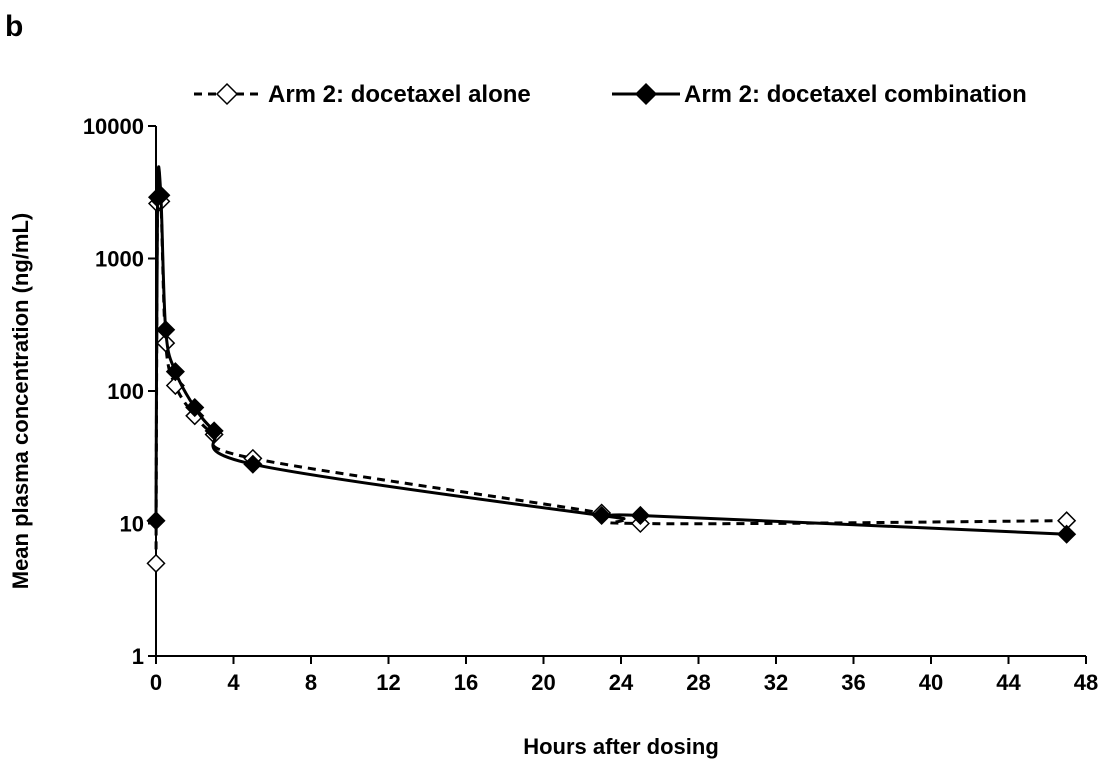  What do you see at coordinates (466, 682) in the screenshot?
I see `x-tick-label: 16` at bounding box center [466, 682].